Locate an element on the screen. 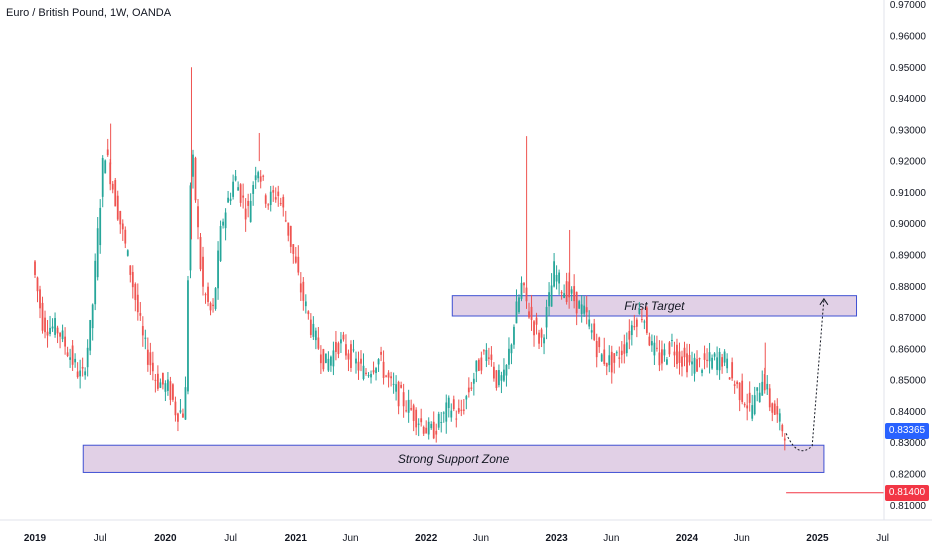  price-tick-label: 0.87000 is located at coordinates (908, 318).